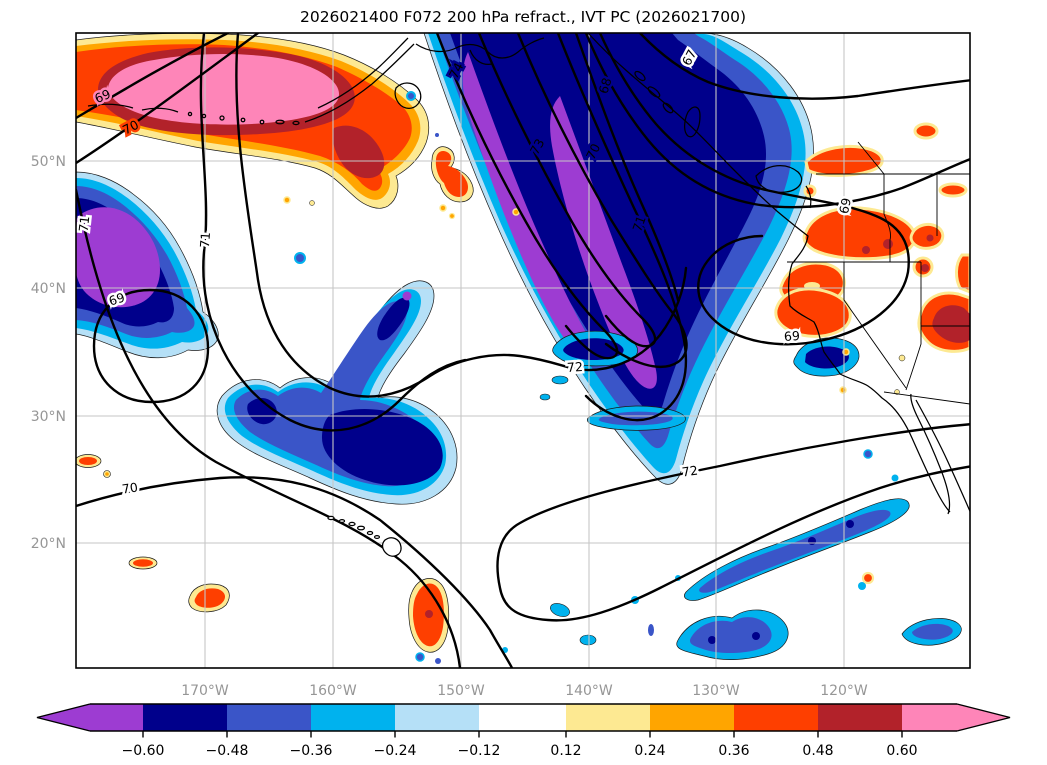  I want to click on colorbar-tick-label: 0.60, so click(901, 751).